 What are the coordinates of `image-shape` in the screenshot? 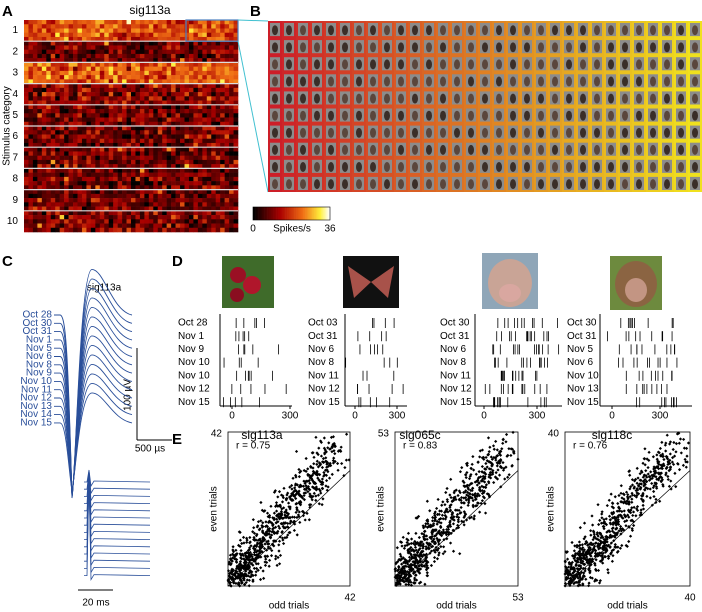 It's located at (238, 275).